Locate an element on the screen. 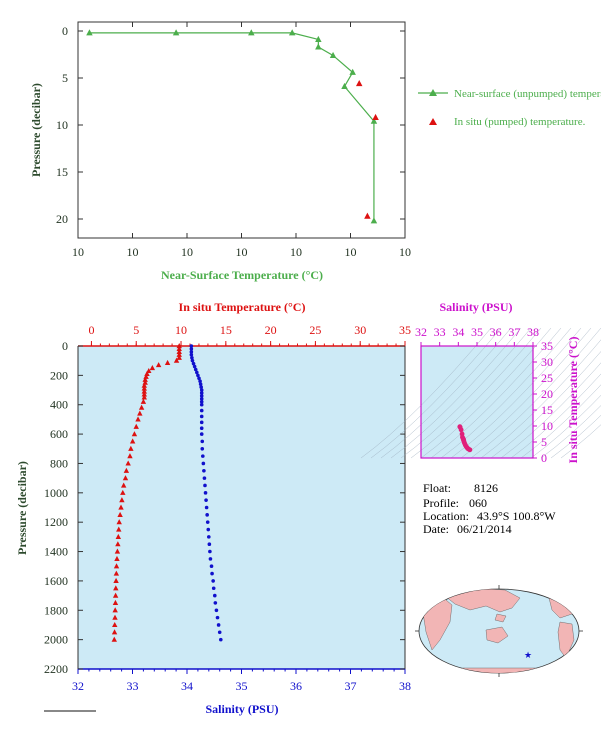 This screenshot has width=601, height=732. ts-salinity-tick-label: 35 is located at coordinates (477, 332).